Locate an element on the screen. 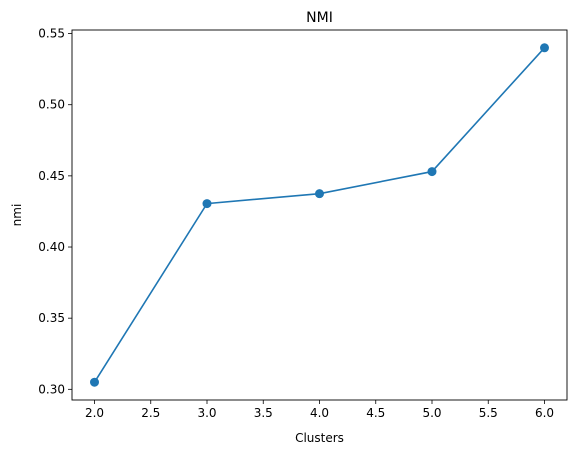 Image resolution: width=575 pixels, height=455 pixels. x-tick-label: 3.5 is located at coordinates (263, 413).